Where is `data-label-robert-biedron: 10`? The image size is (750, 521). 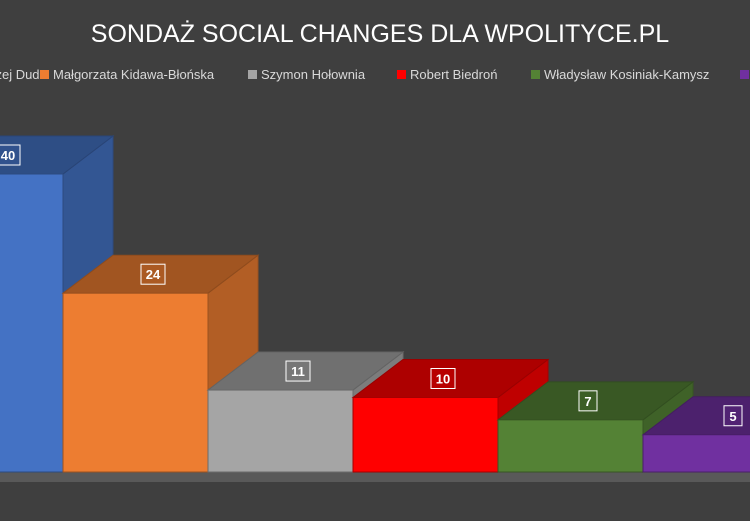 data-label-robert-biedron: 10 is located at coordinates (443, 378).